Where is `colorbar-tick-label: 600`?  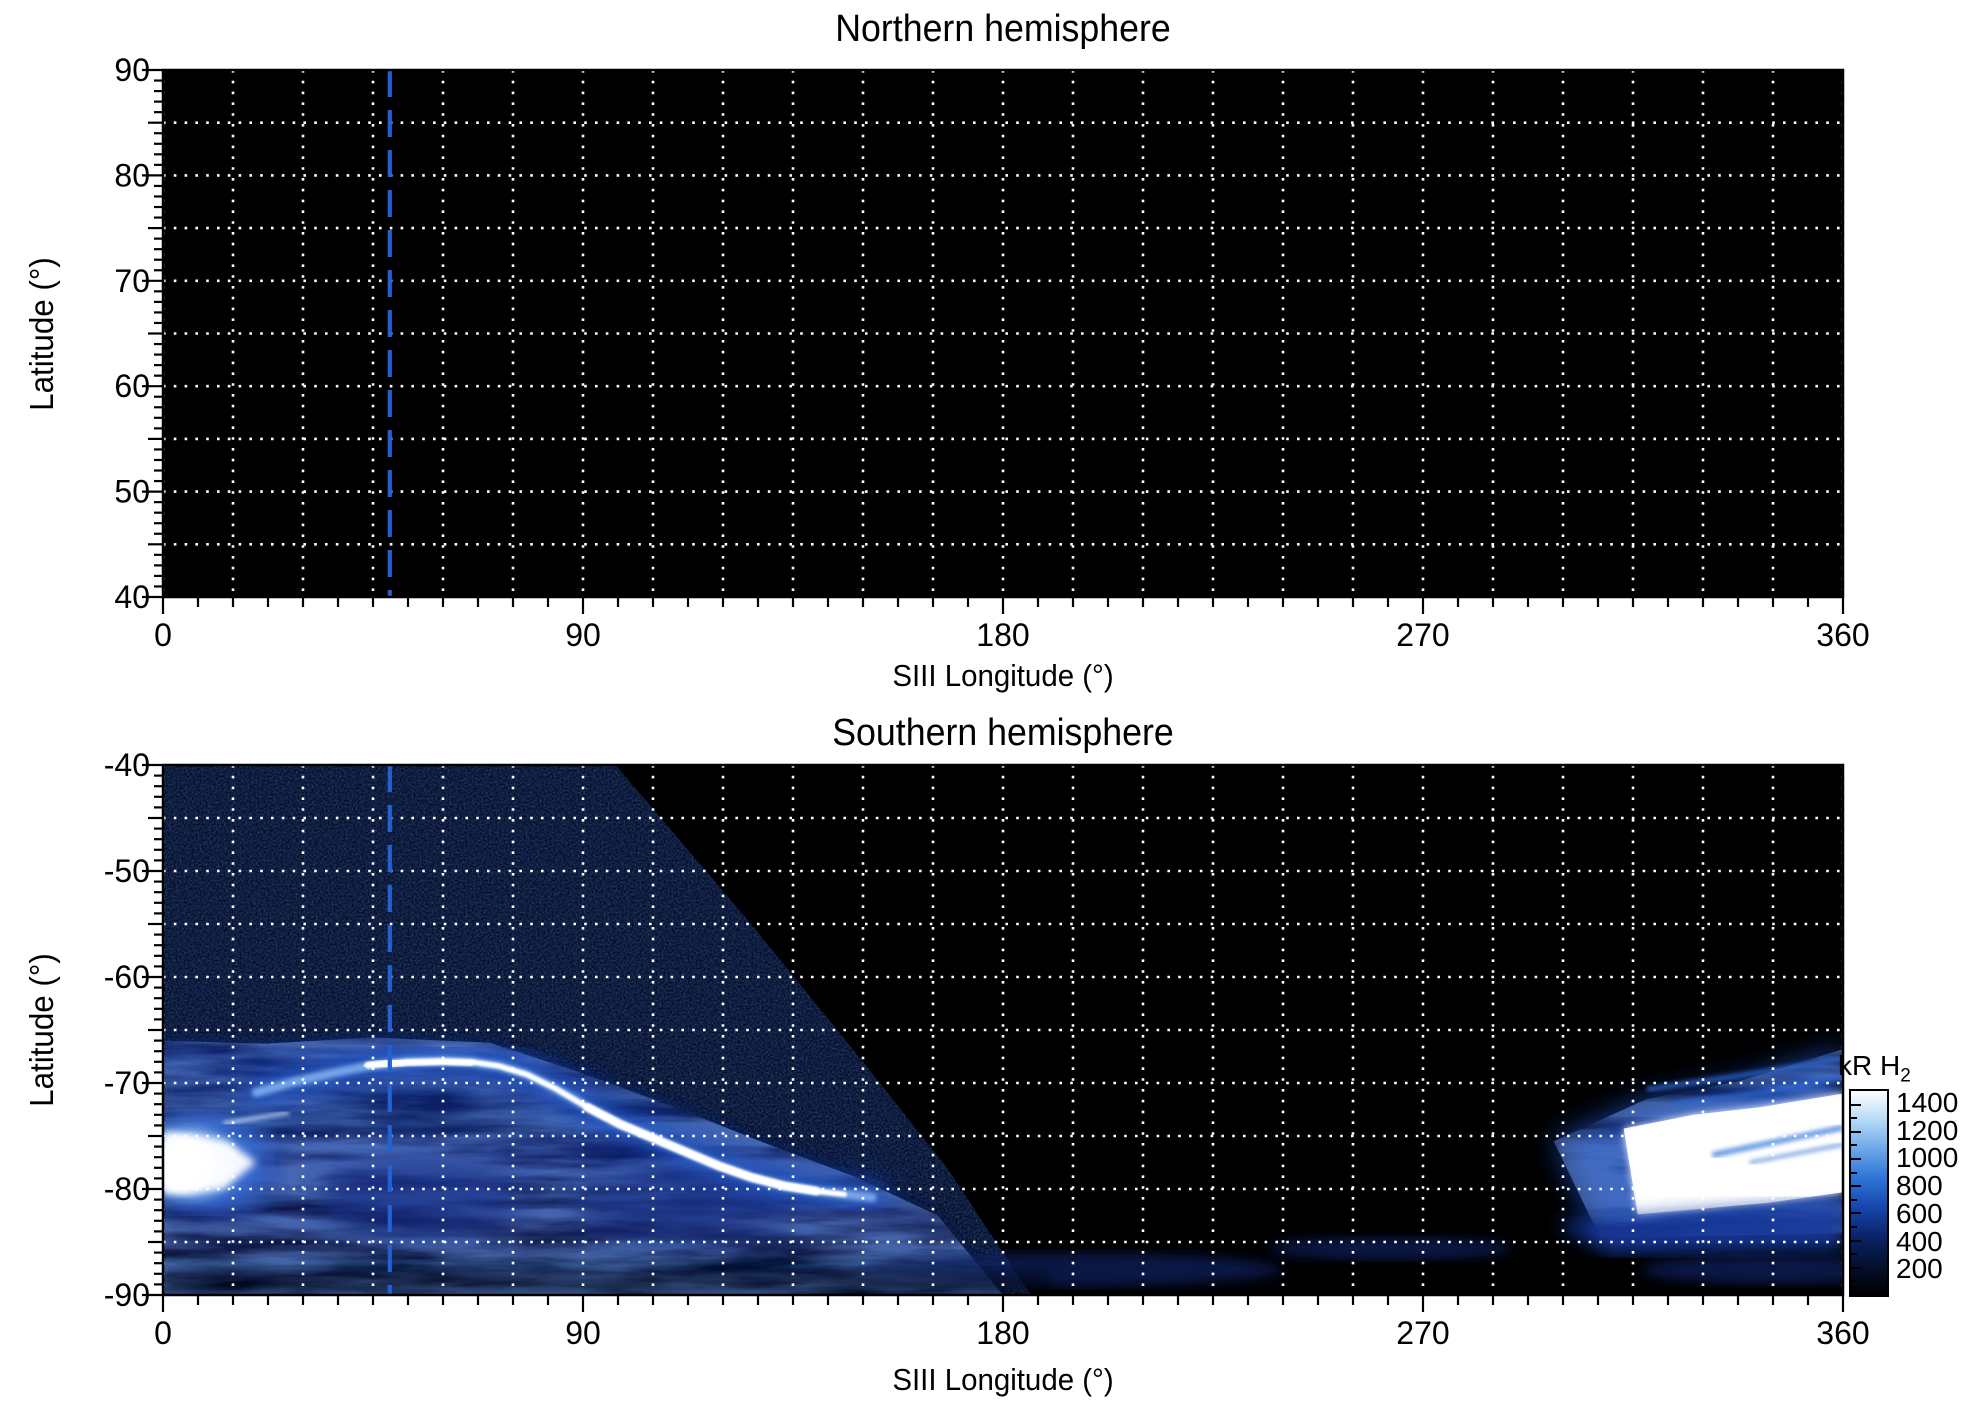 colorbar-tick-label: 600 is located at coordinates (1919, 1213).